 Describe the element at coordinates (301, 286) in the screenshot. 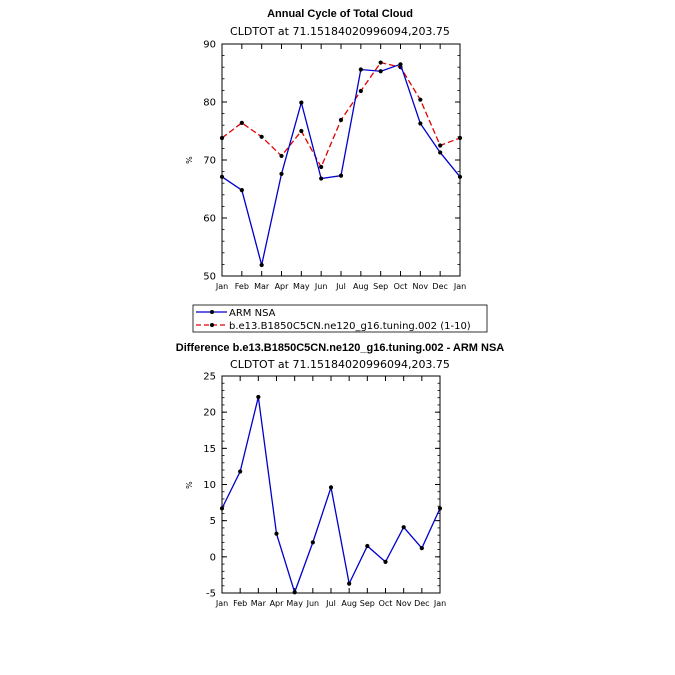

I see `chart1-xtick-label: May` at that location.